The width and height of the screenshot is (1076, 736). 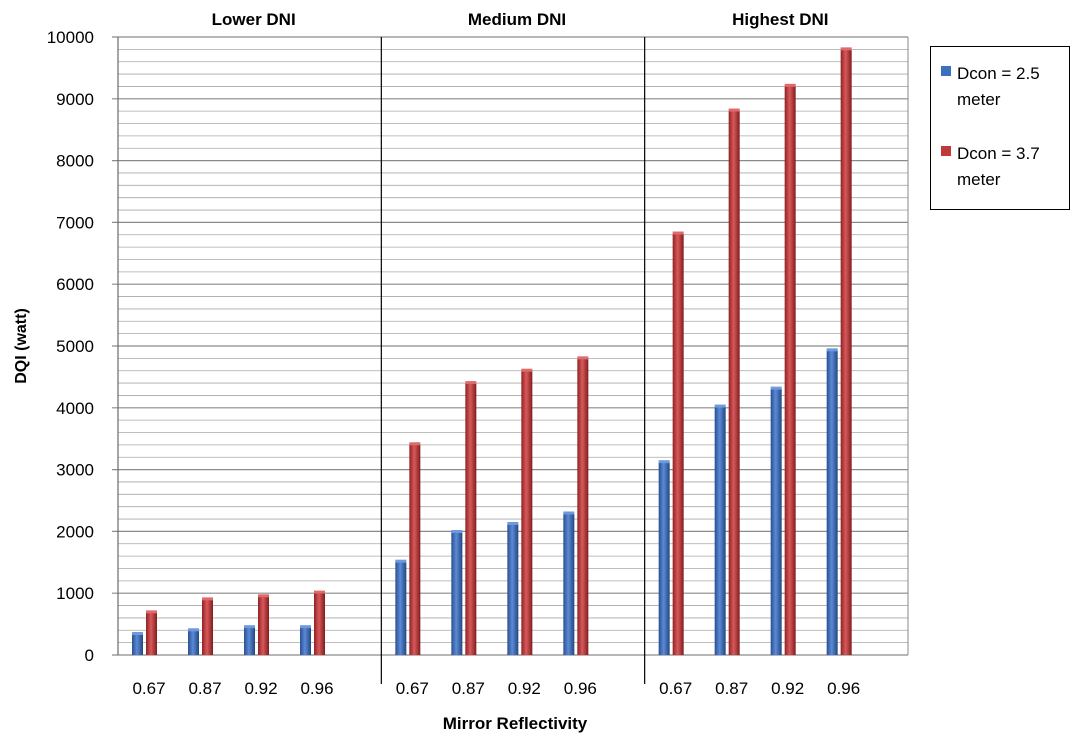 I want to click on legend-label: Dcon = 2.5 meter, so click(x=998, y=86).